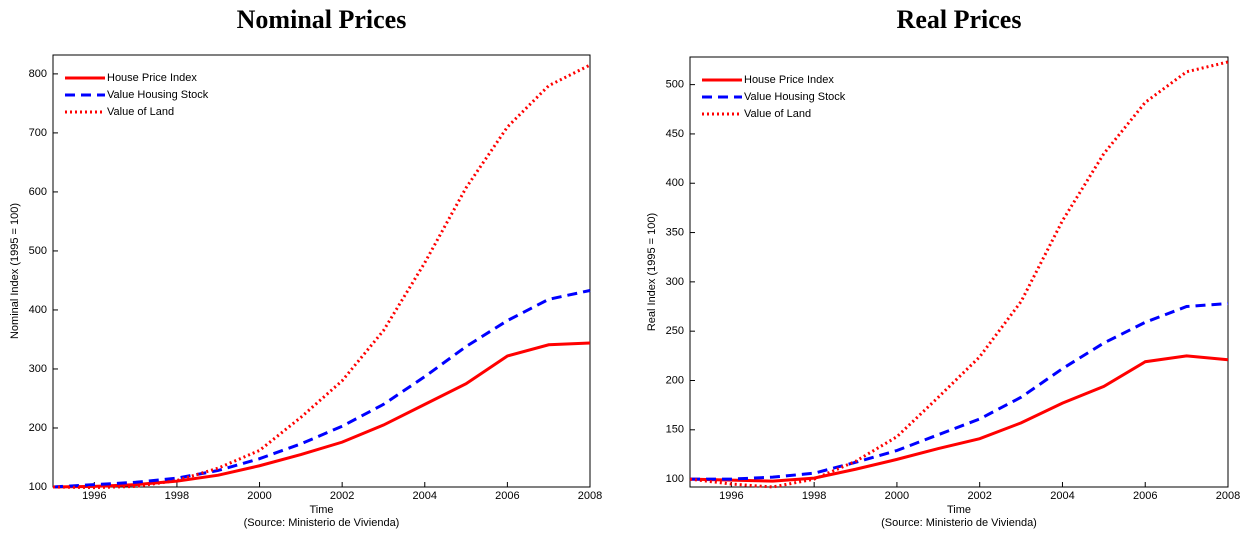  Describe the element at coordinates (15, 271) in the screenshot. I see `y-axis-label: Nominal Index (1995 = 100)` at that location.